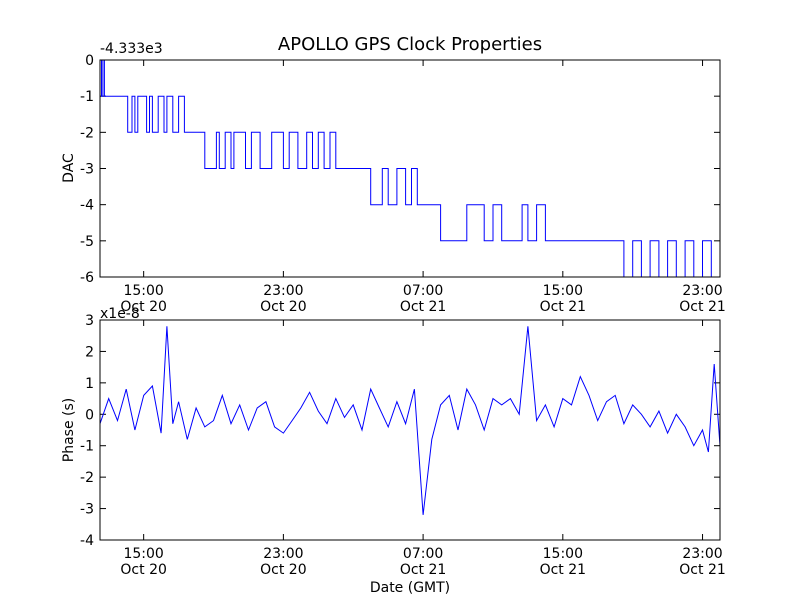  Describe the element at coordinates (87, 170) in the screenshot. I see `dac-ytick-label: -3` at that location.